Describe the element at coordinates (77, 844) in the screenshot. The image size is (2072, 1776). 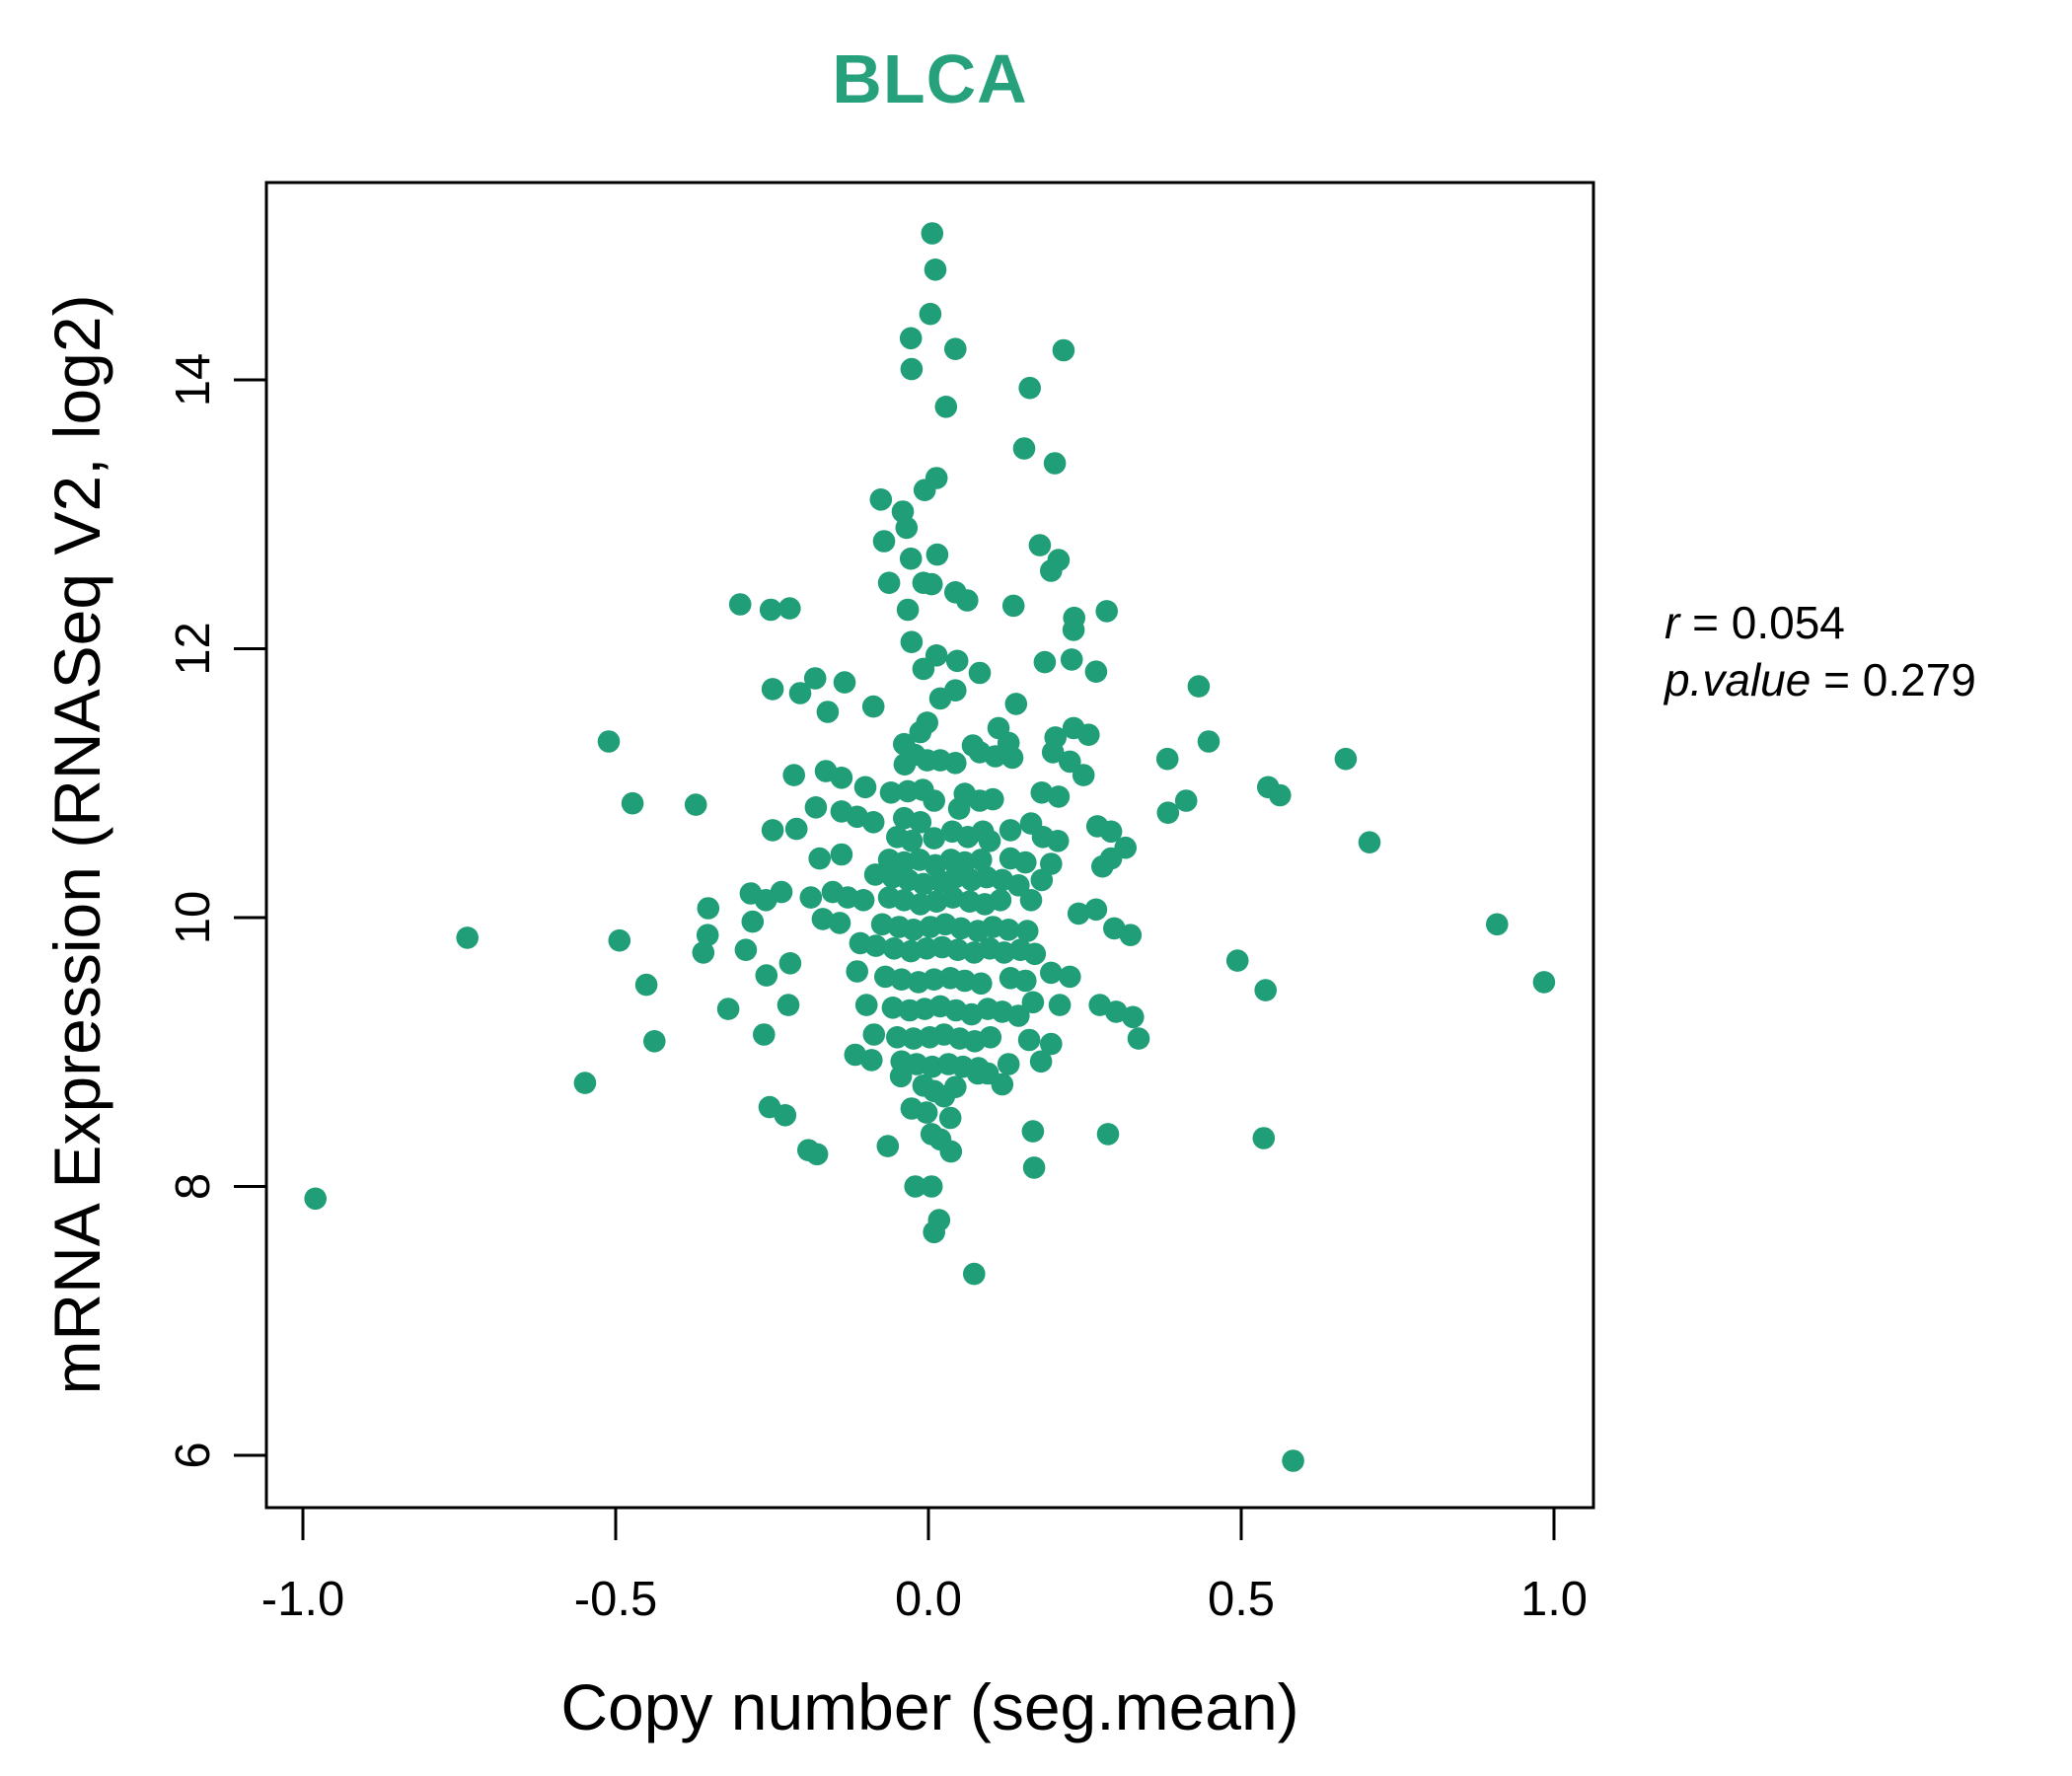
I see `y-axis-title: mRNA Expression (RNASeq V2, log2)` at that location.